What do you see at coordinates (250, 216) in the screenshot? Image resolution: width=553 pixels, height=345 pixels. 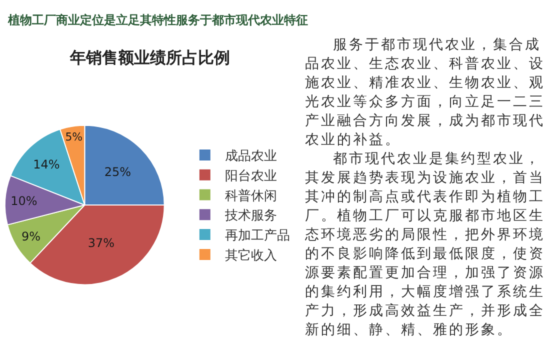 I see `legend-label: 技术服务` at bounding box center [250, 216].